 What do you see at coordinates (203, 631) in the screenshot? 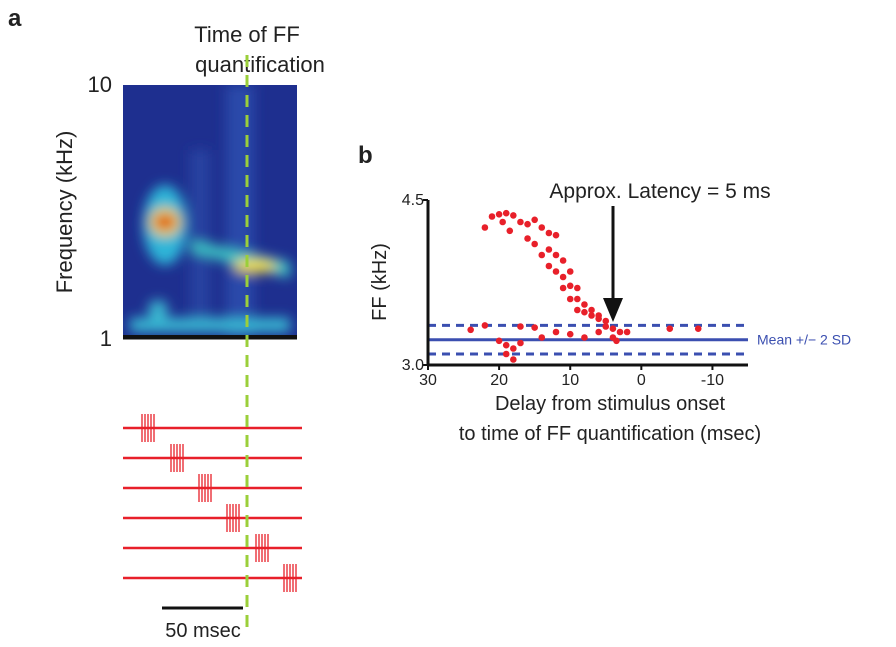
I see `scale-bar-label: 50 msec` at bounding box center [203, 631].